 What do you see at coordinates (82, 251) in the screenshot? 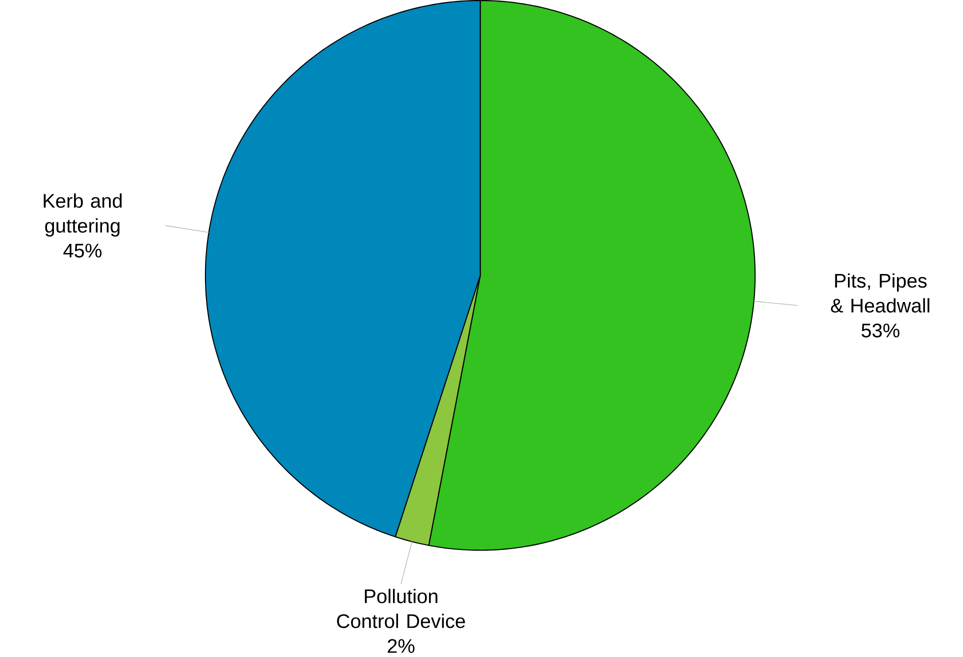
I see `data-label: 45%` at bounding box center [82, 251].